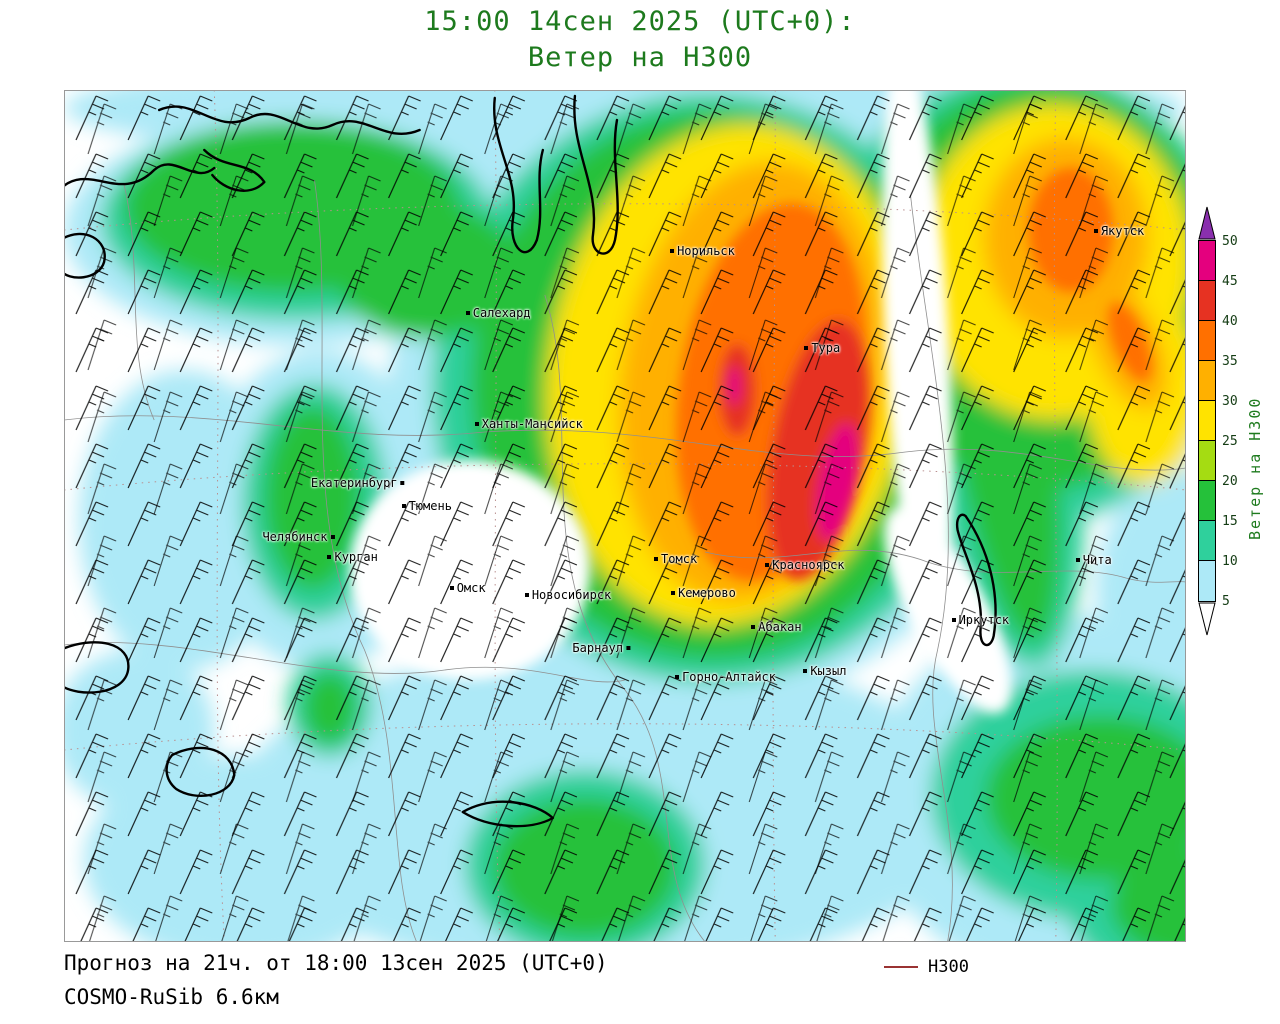  I want to click on title-datetime: 15:00 14сен 2025 (UTC+0):, so click(640, 21).